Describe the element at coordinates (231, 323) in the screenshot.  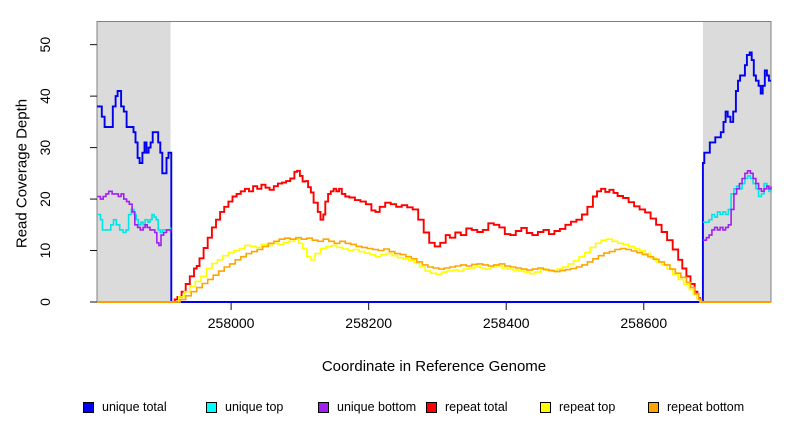
I see `x-tick-label: 258000` at that location.